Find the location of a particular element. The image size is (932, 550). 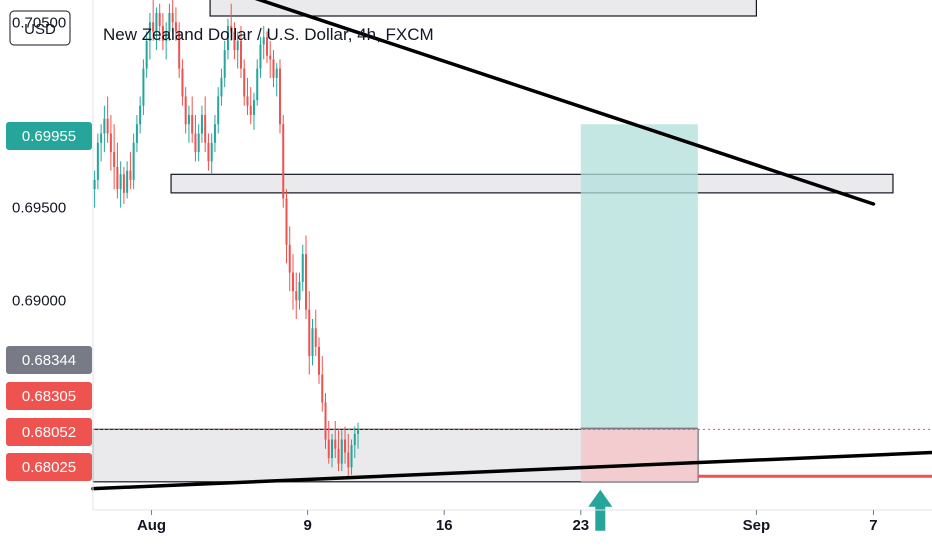

price-tag-label-3: 0.68052 is located at coordinates (49, 432).